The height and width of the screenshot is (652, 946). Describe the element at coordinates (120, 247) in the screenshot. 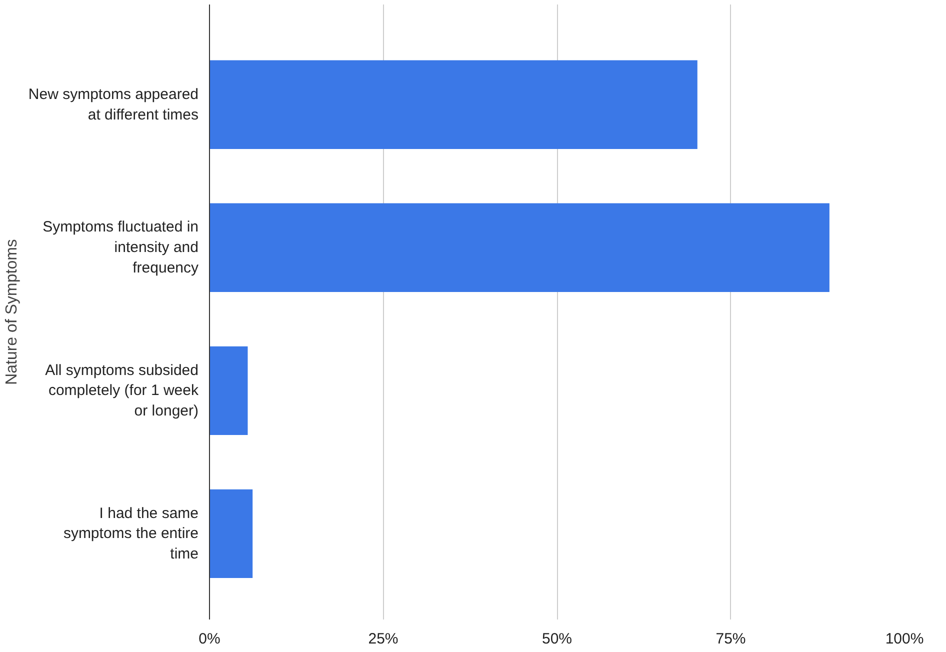

I see `y-tick-label: Symptoms fluctuated in intensity and frequency` at that location.